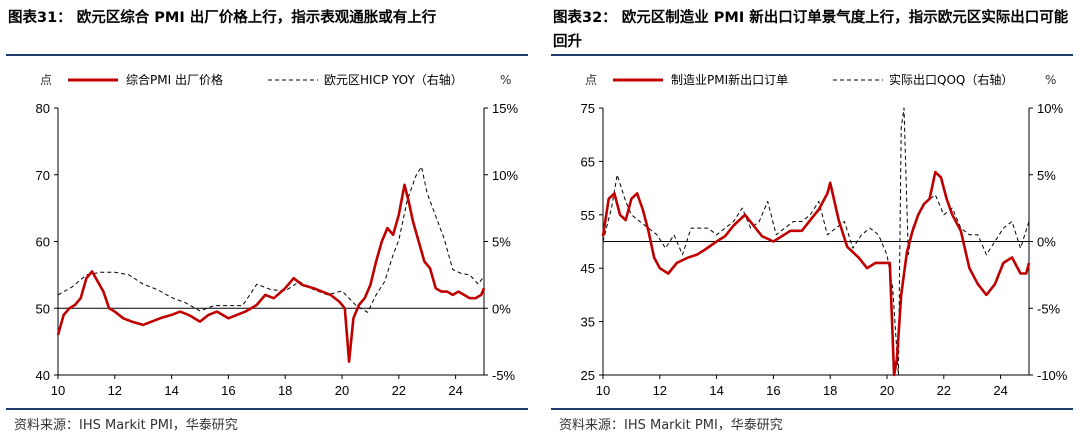 The width and height of the screenshot is (1080, 440). What do you see at coordinates (271, 239) in the screenshot?
I see `series-line-secondary` at bounding box center [271, 239].